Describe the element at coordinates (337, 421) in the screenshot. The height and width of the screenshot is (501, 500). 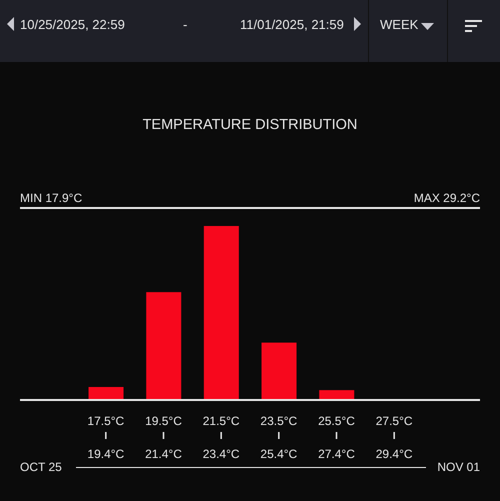
I see `x-tick-label: 25.5°C` at that location.